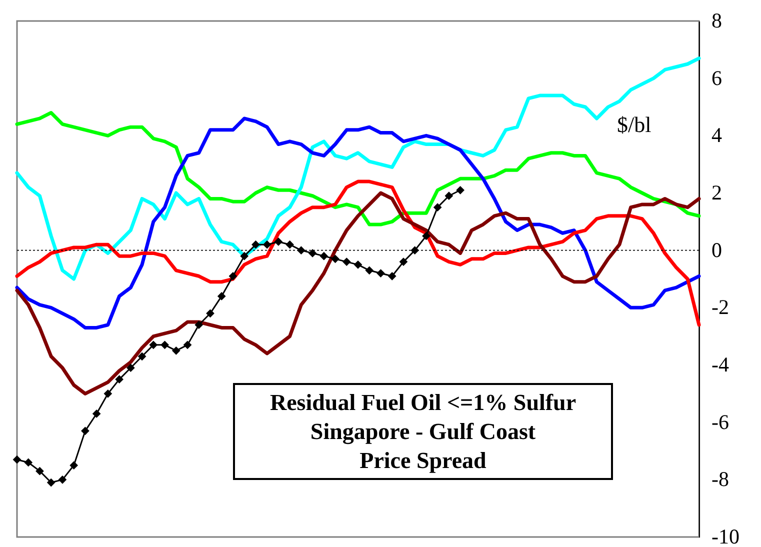 The image size is (761, 547). Describe the element at coordinates (423, 431) in the screenshot. I see `text-box: Residual Fuel Oil <=1% Sulfur Singapore - Gulf Coast Price Spread` at that location.